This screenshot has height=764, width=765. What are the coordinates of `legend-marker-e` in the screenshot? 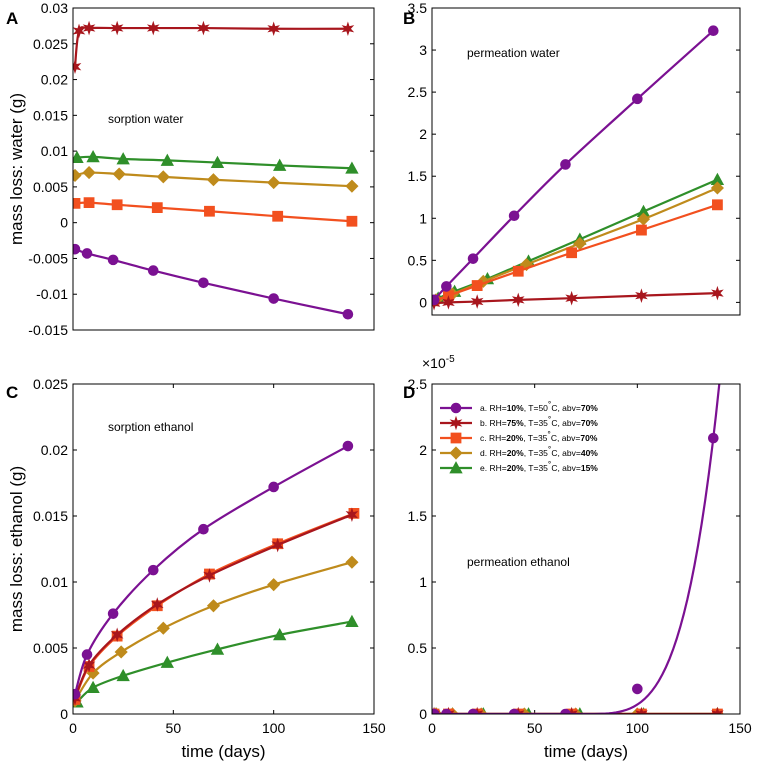 It's located at (456, 467).